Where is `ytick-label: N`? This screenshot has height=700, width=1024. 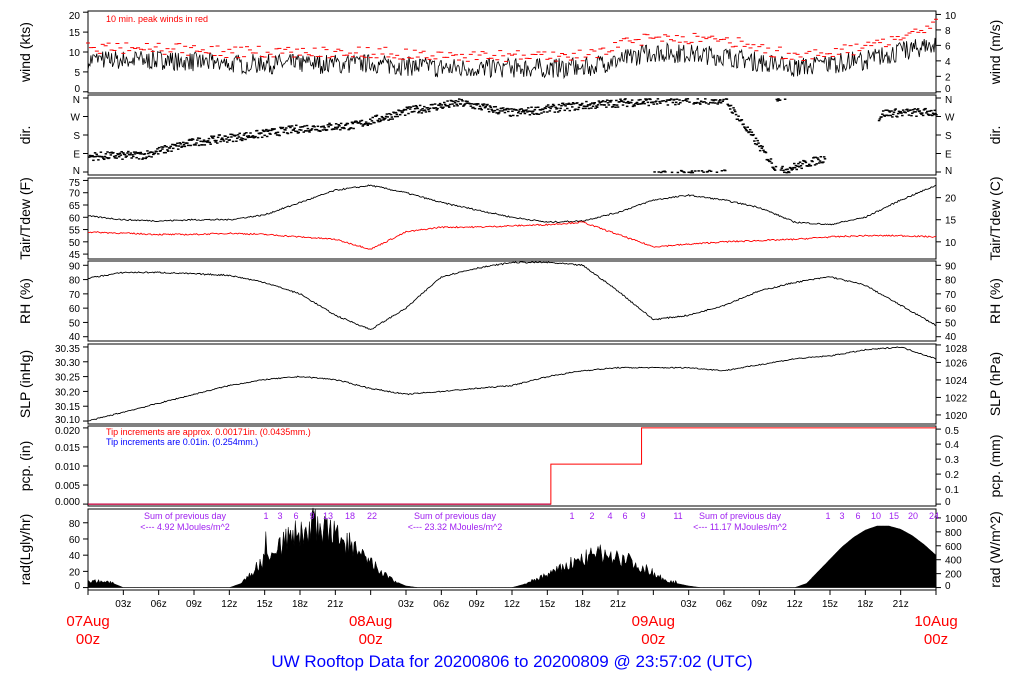 ytick-label: N is located at coordinates (76, 171).